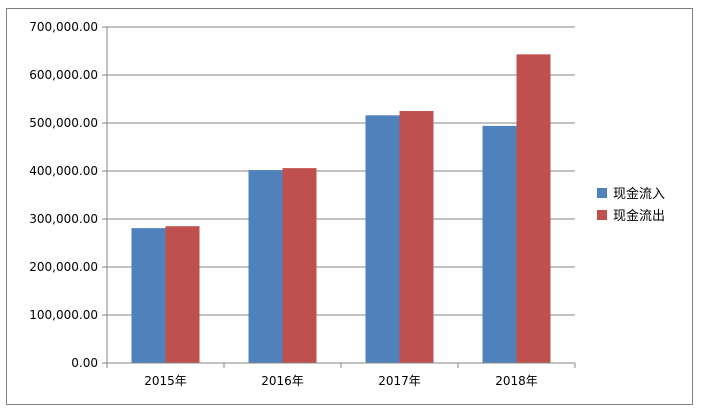 This screenshot has height=415, width=719. Describe the element at coordinates (63, 171) in the screenshot. I see `y-tick-label: 400,000.00` at that location.